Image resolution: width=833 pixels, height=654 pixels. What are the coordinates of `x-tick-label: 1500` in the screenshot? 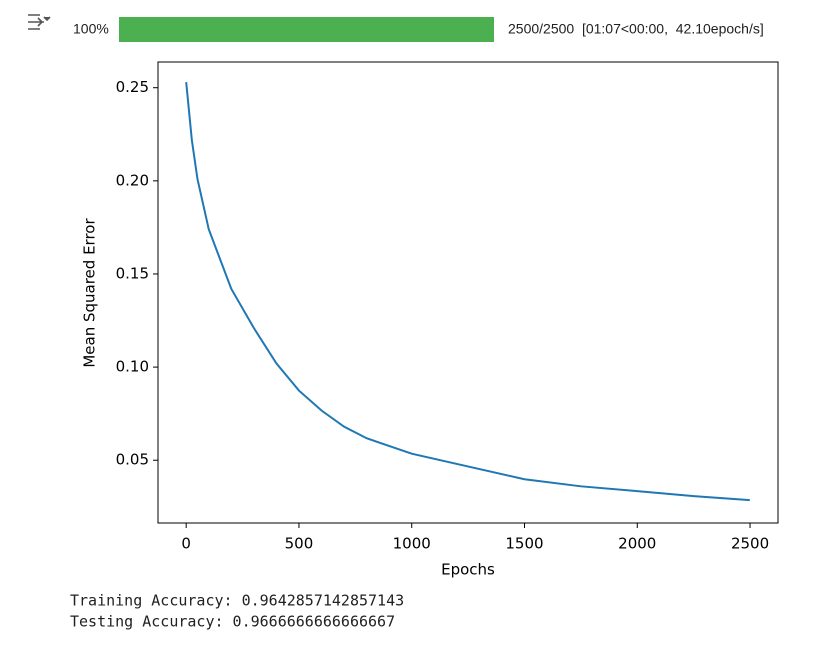 It's located at (524, 544).